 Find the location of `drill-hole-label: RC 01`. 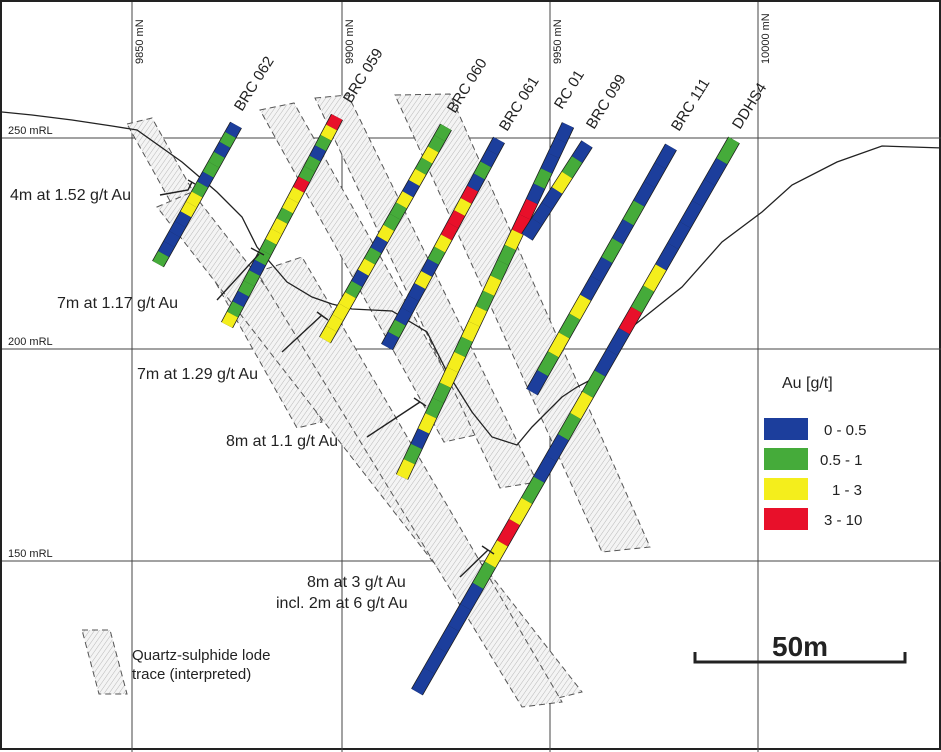

drill-hole-label: RC 01 is located at coordinates (569, 89).